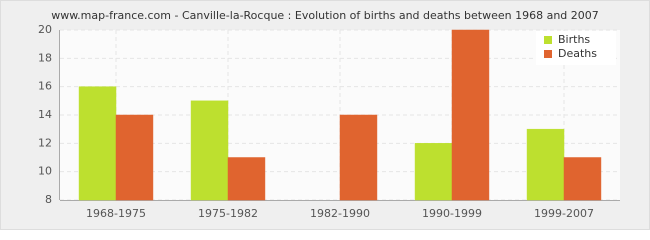  What do you see at coordinates (45, 114) in the screenshot?
I see `y-tick-label: 14` at bounding box center [45, 114].